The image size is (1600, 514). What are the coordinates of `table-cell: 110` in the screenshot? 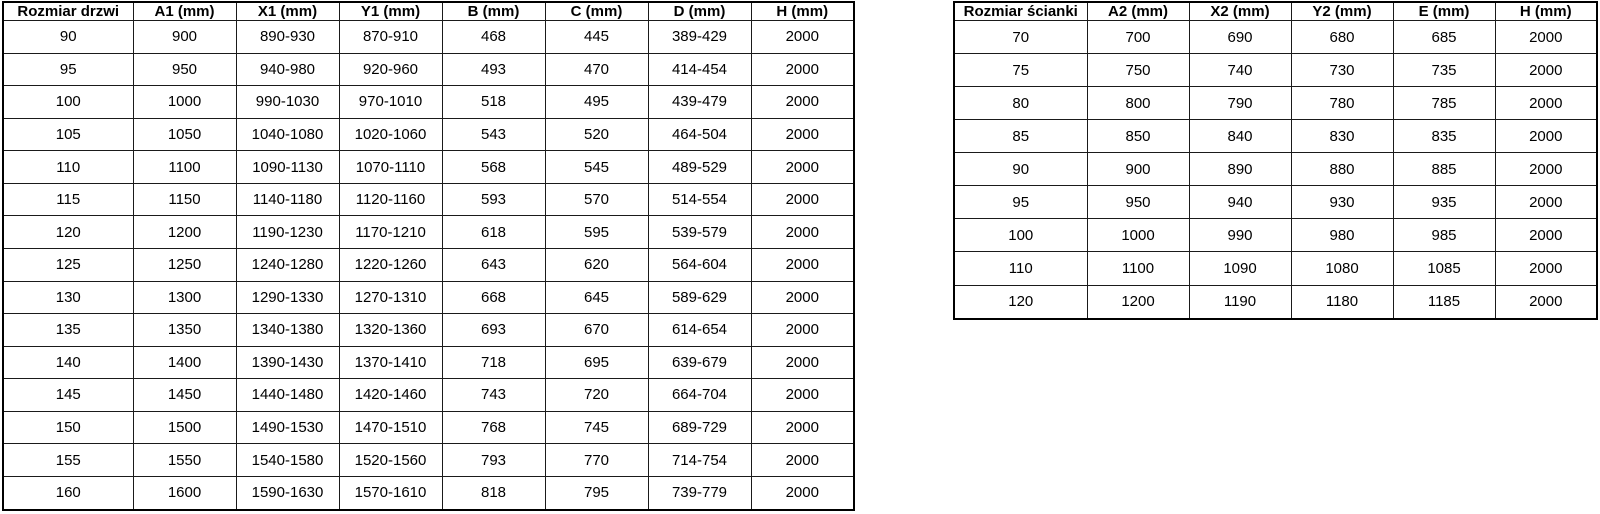 It's located at (1020, 268).